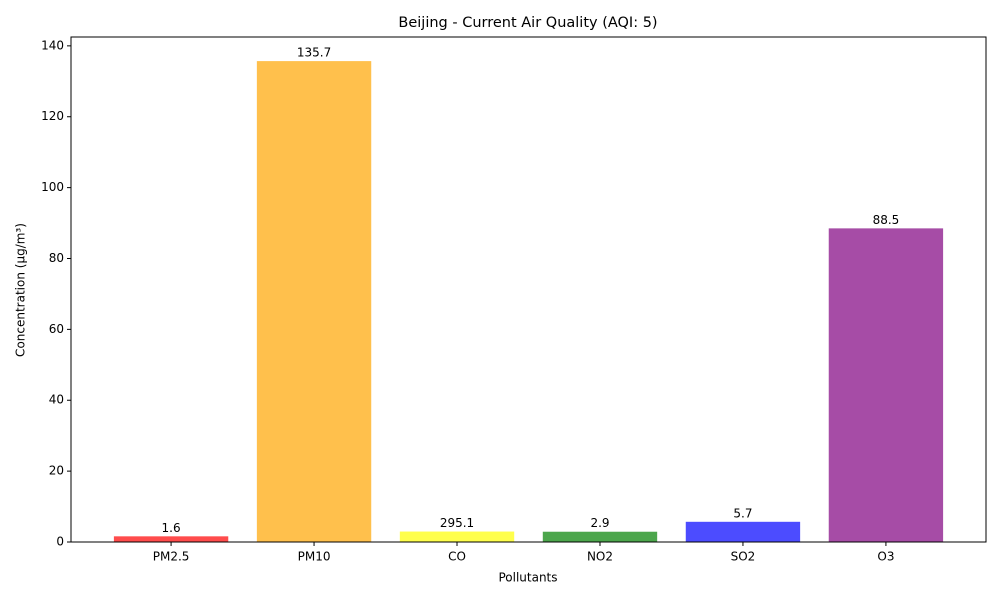 The image size is (1000, 600). Describe the element at coordinates (52, 116) in the screenshot. I see `y-tick-label: 120` at that location.